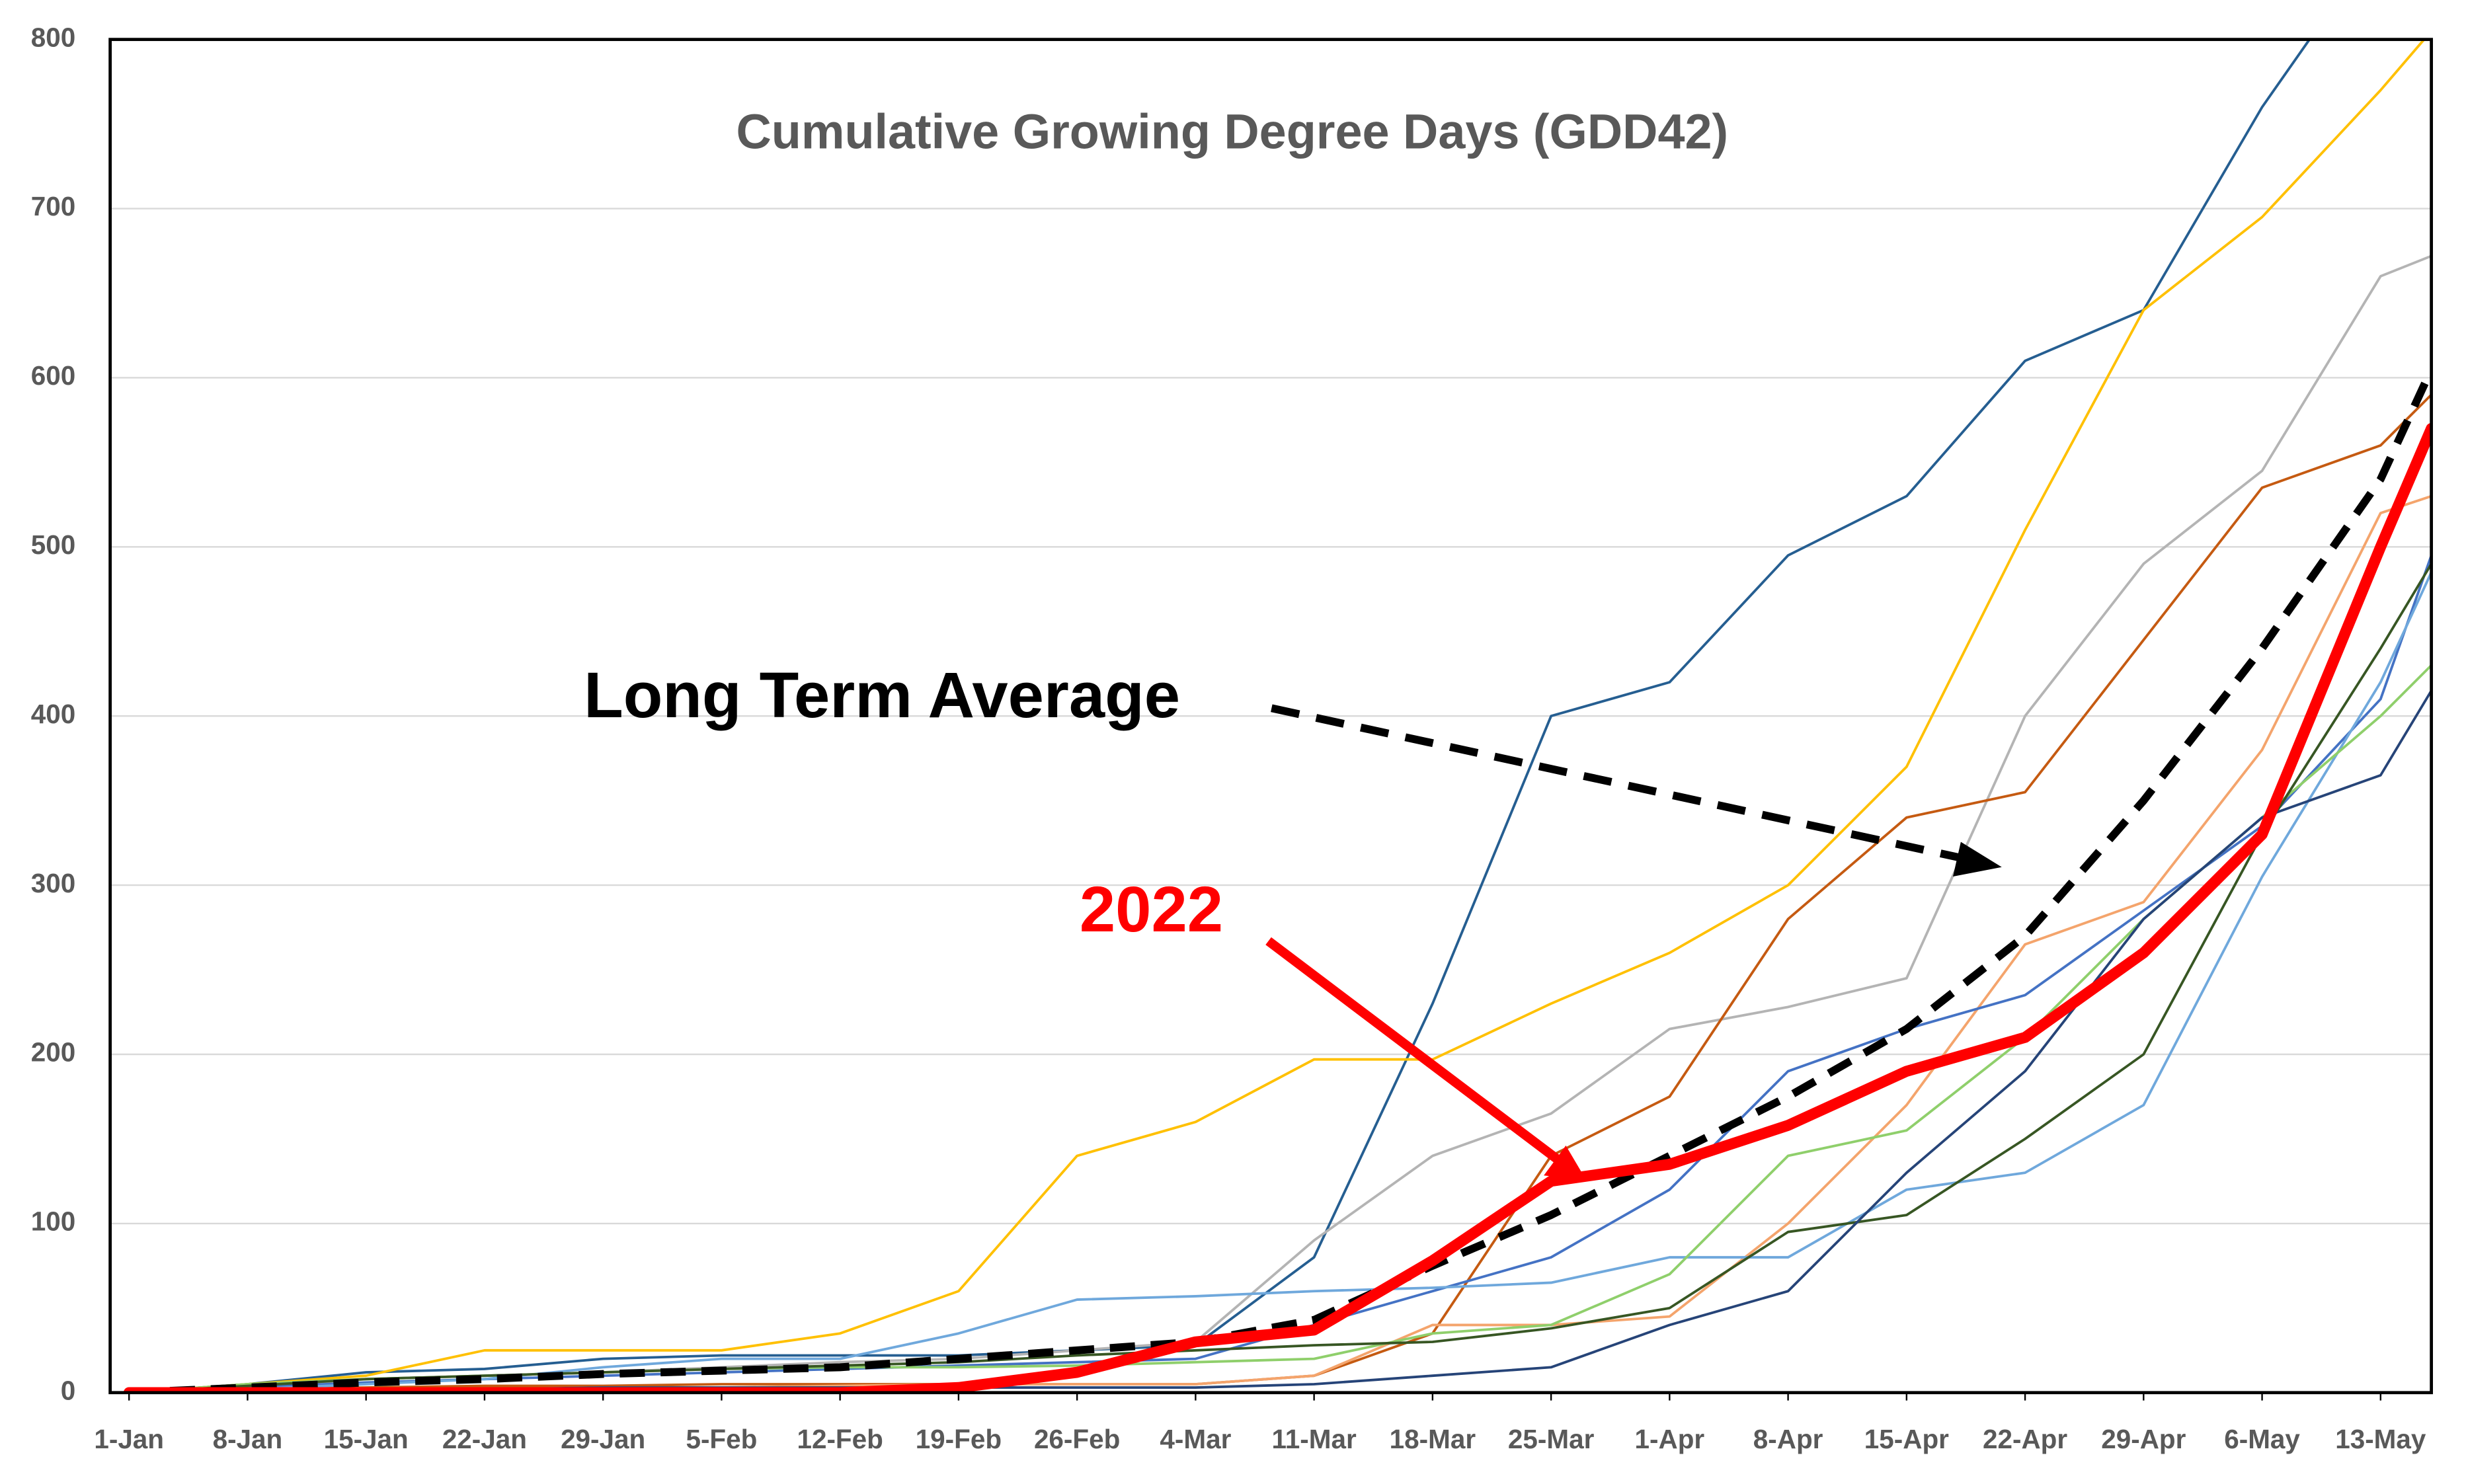 Image resolution: width=2466 pixels, height=1484 pixels. What do you see at coordinates (248, 1439) in the screenshot?
I see `x-tick-label: 8-Jan` at bounding box center [248, 1439].